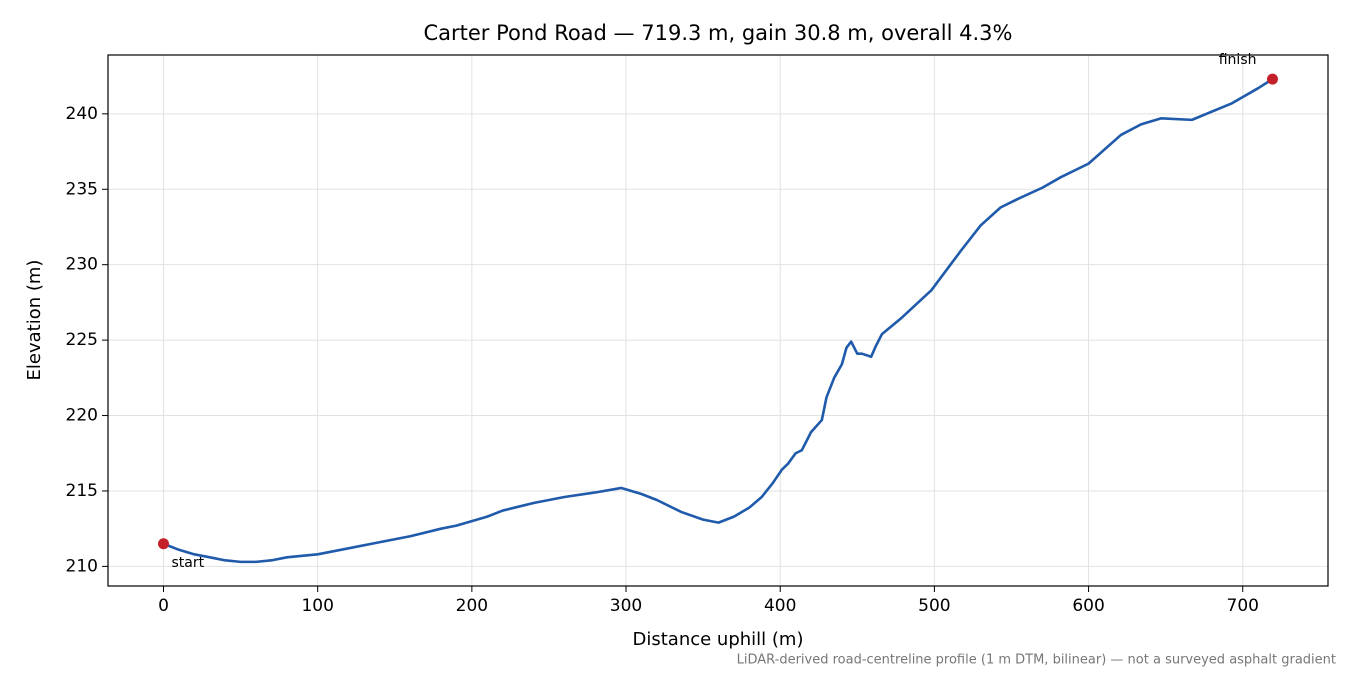 This screenshot has height=675, width=1350. Describe the element at coordinates (82, 114) in the screenshot. I see `y-tick-label: 240` at that location.